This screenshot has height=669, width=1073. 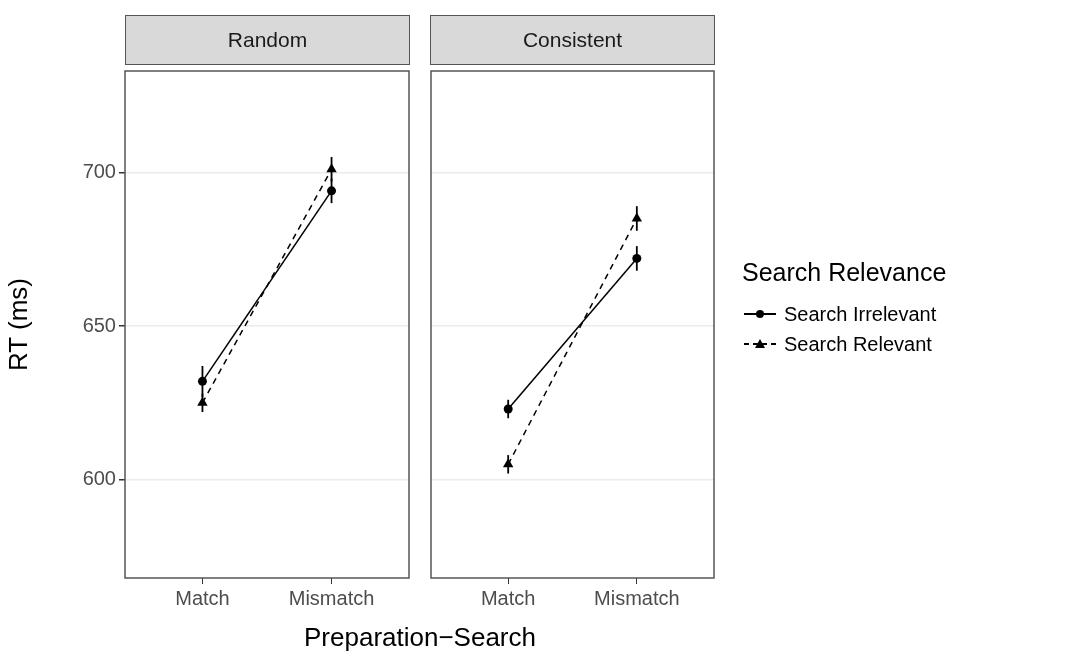 I want to click on y-tick-label: 600, so click(x=99, y=478).